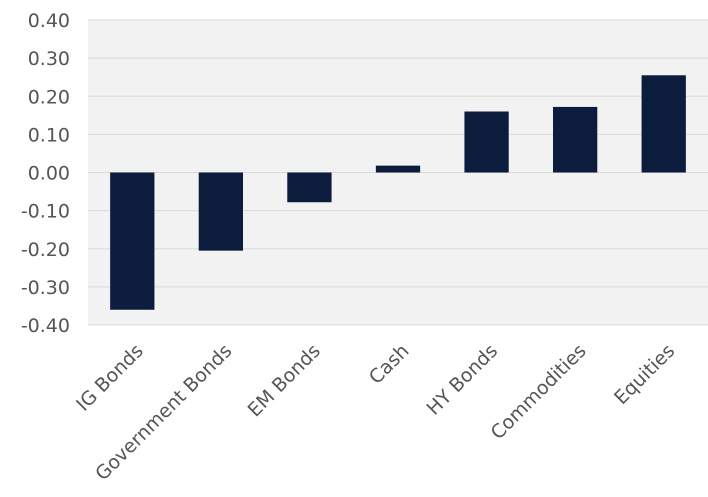  Describe the element at coordinates (284, 380) in the screenshot. I see `x-category-label: EM Bonds` at that location.